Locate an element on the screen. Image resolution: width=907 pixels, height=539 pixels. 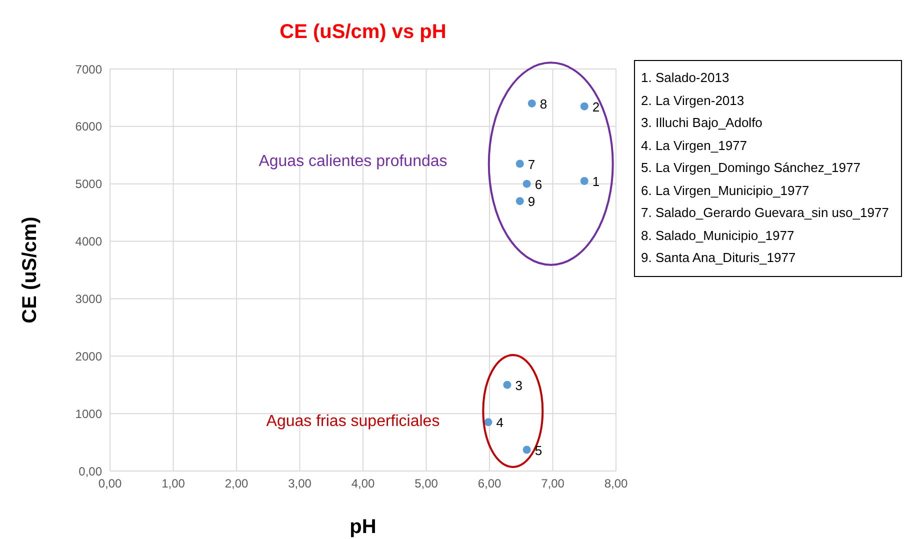
text: 2. La Virgen-2013 is located at coordinates (693, 101).